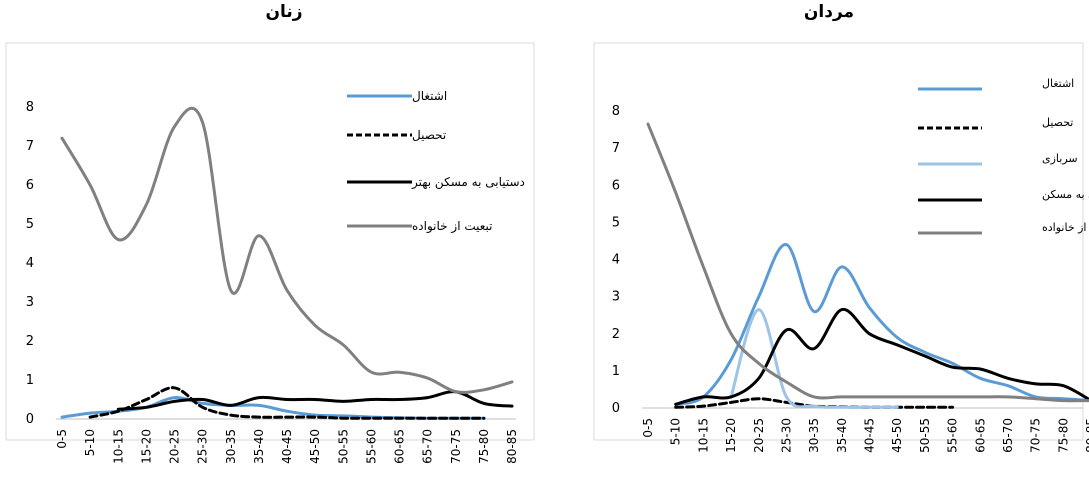  I want to click on right-chart-title: مردان, so click(829, 12).